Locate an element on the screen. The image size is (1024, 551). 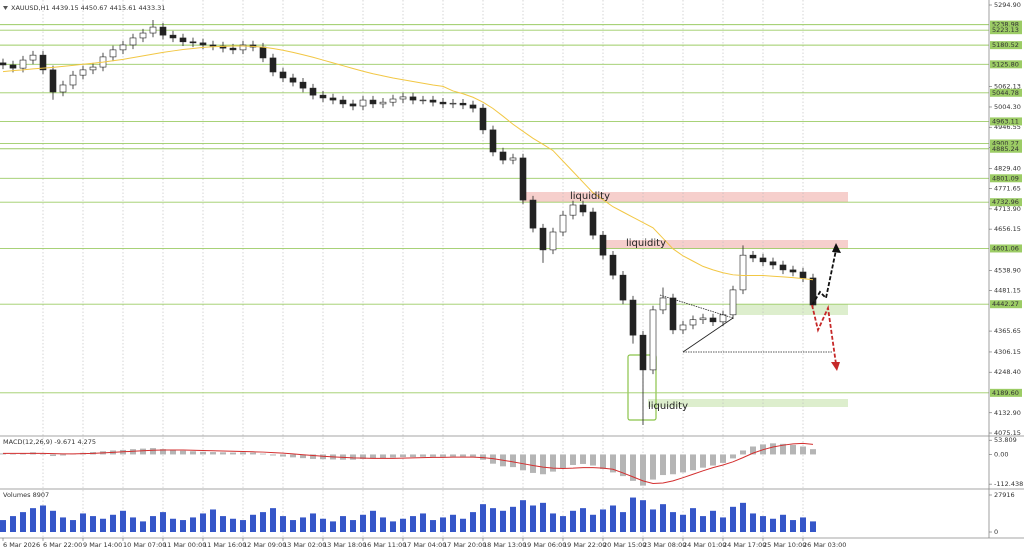
x-tick-label: 19 Mar 22:00 is located at coordinates (584, 545).